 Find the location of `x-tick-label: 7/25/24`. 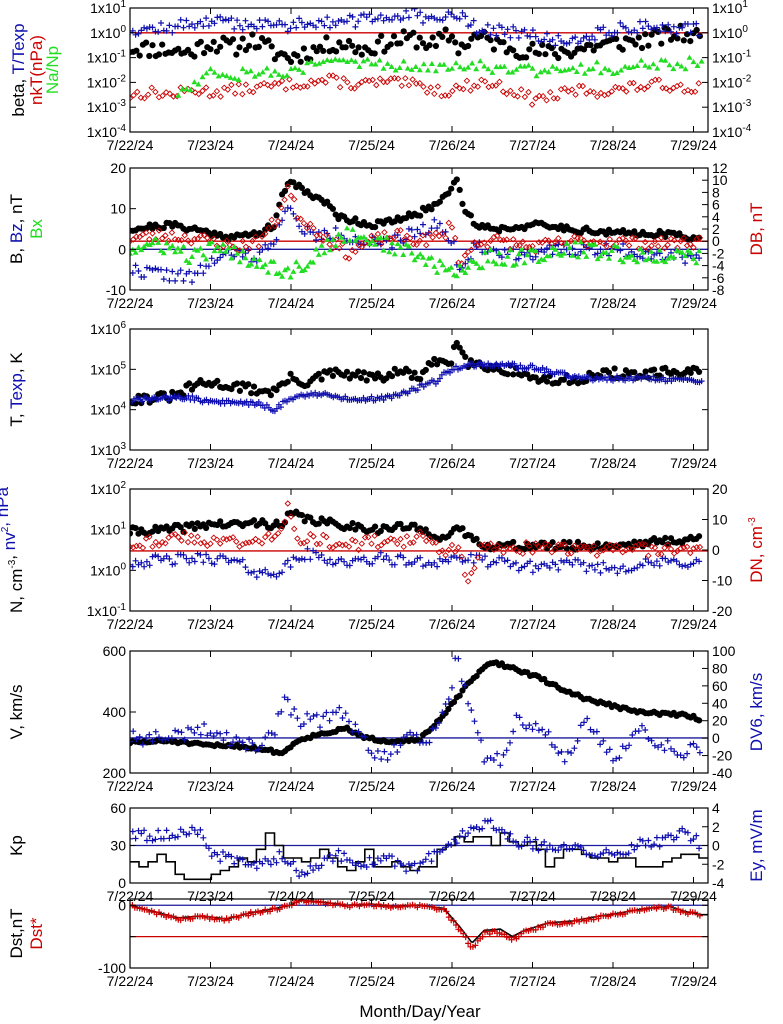

x-tick-label: 7/25/24 is located at coordinates (371, 303).